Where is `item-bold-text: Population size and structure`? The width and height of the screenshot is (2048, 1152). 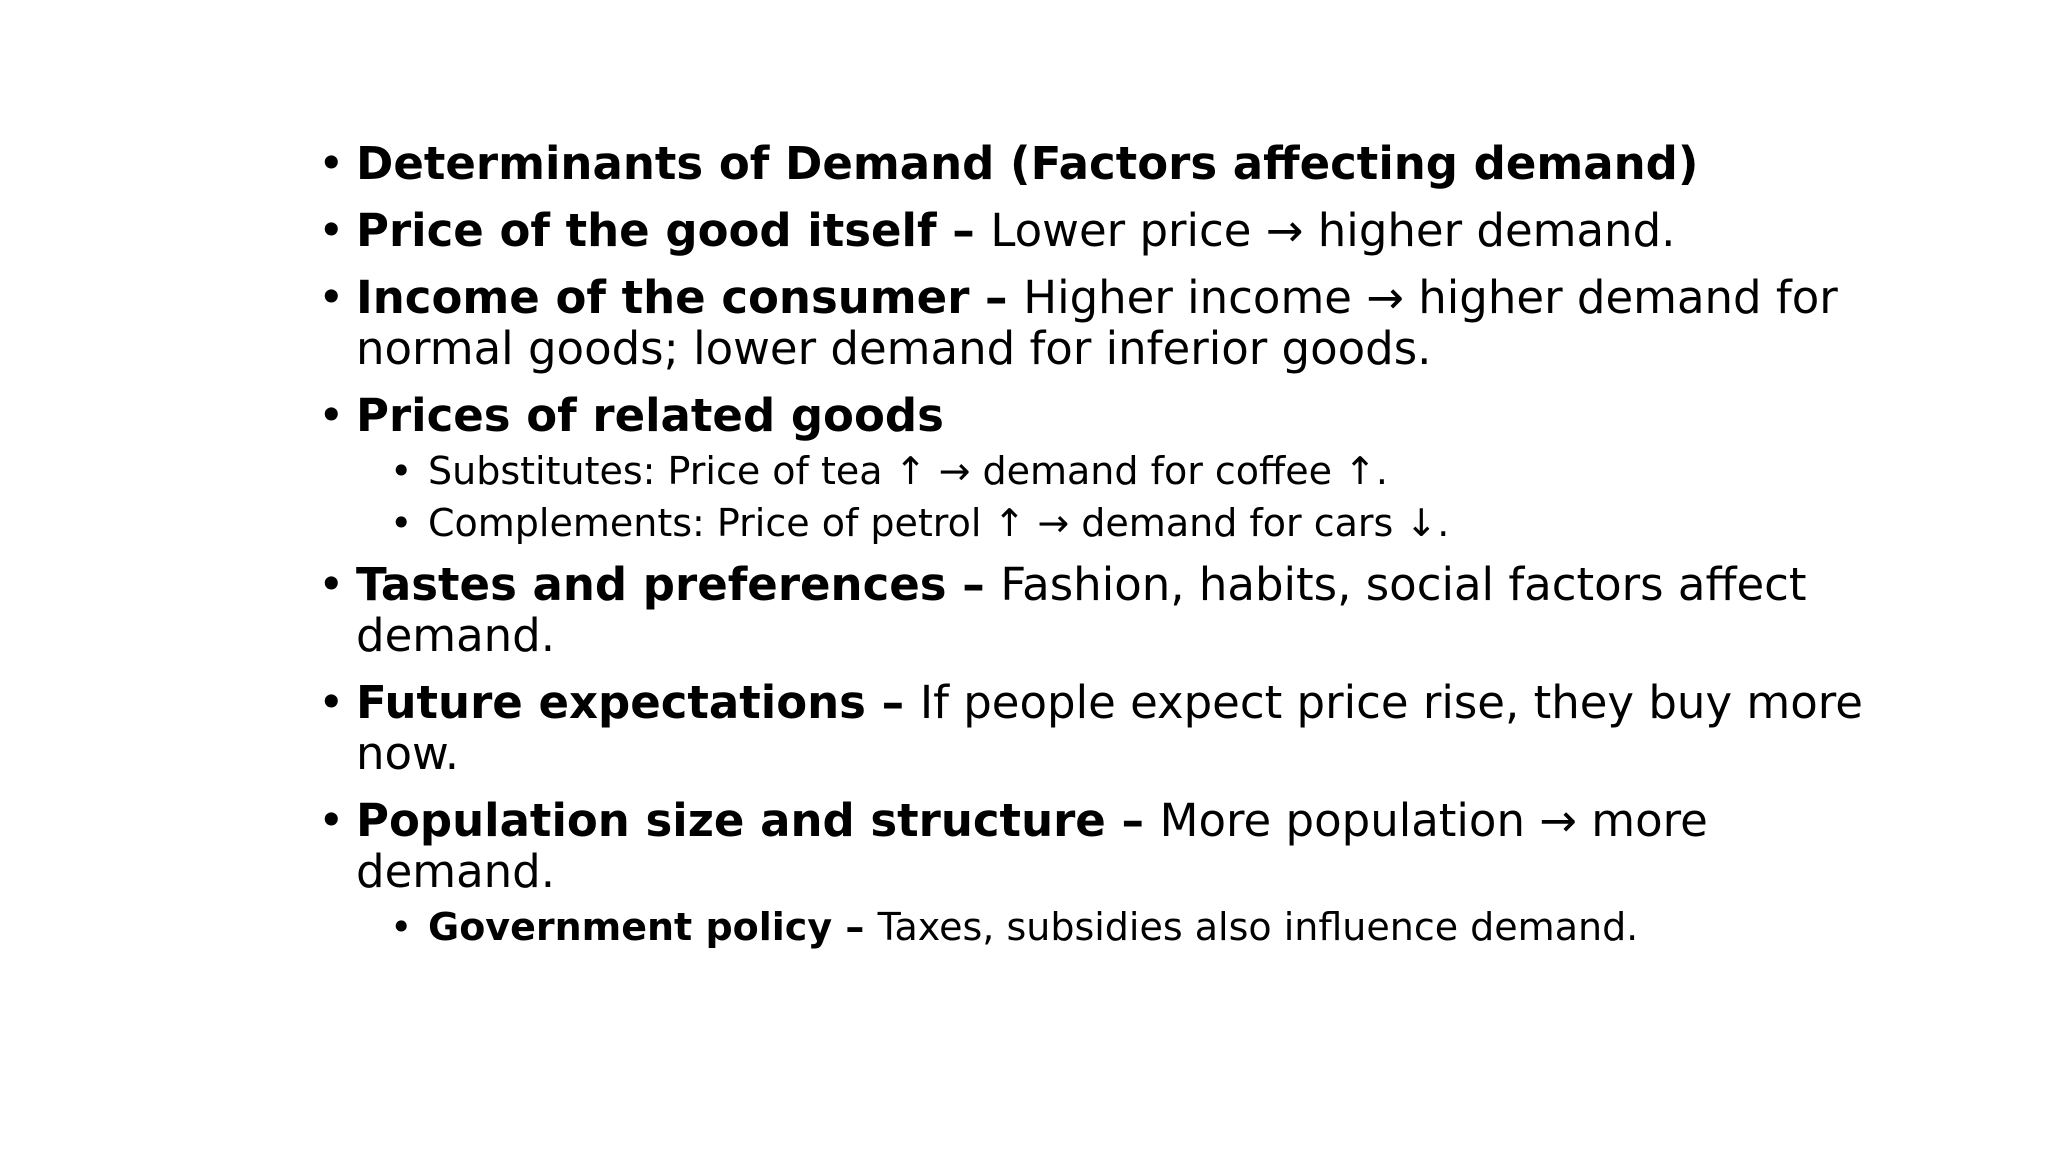 item-bold-text: Population size and structure is located at coordinates (731, 820).